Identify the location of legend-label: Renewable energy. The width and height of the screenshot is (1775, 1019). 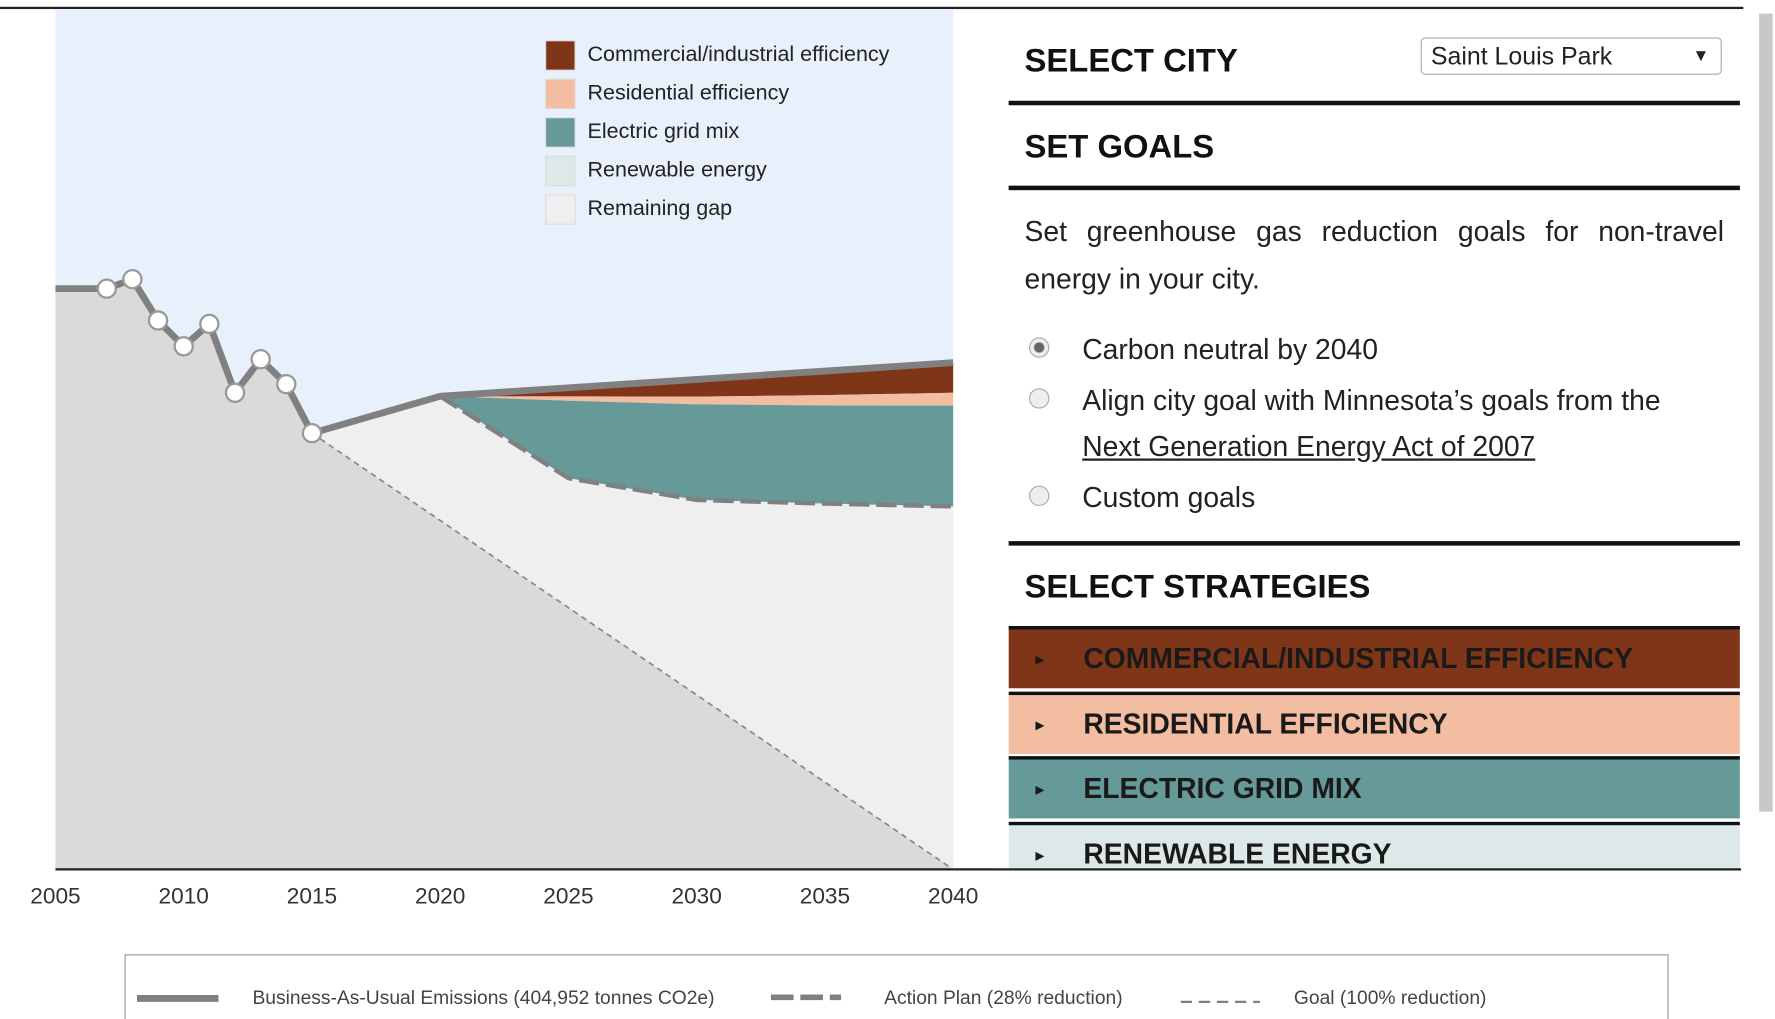
(678, 170).